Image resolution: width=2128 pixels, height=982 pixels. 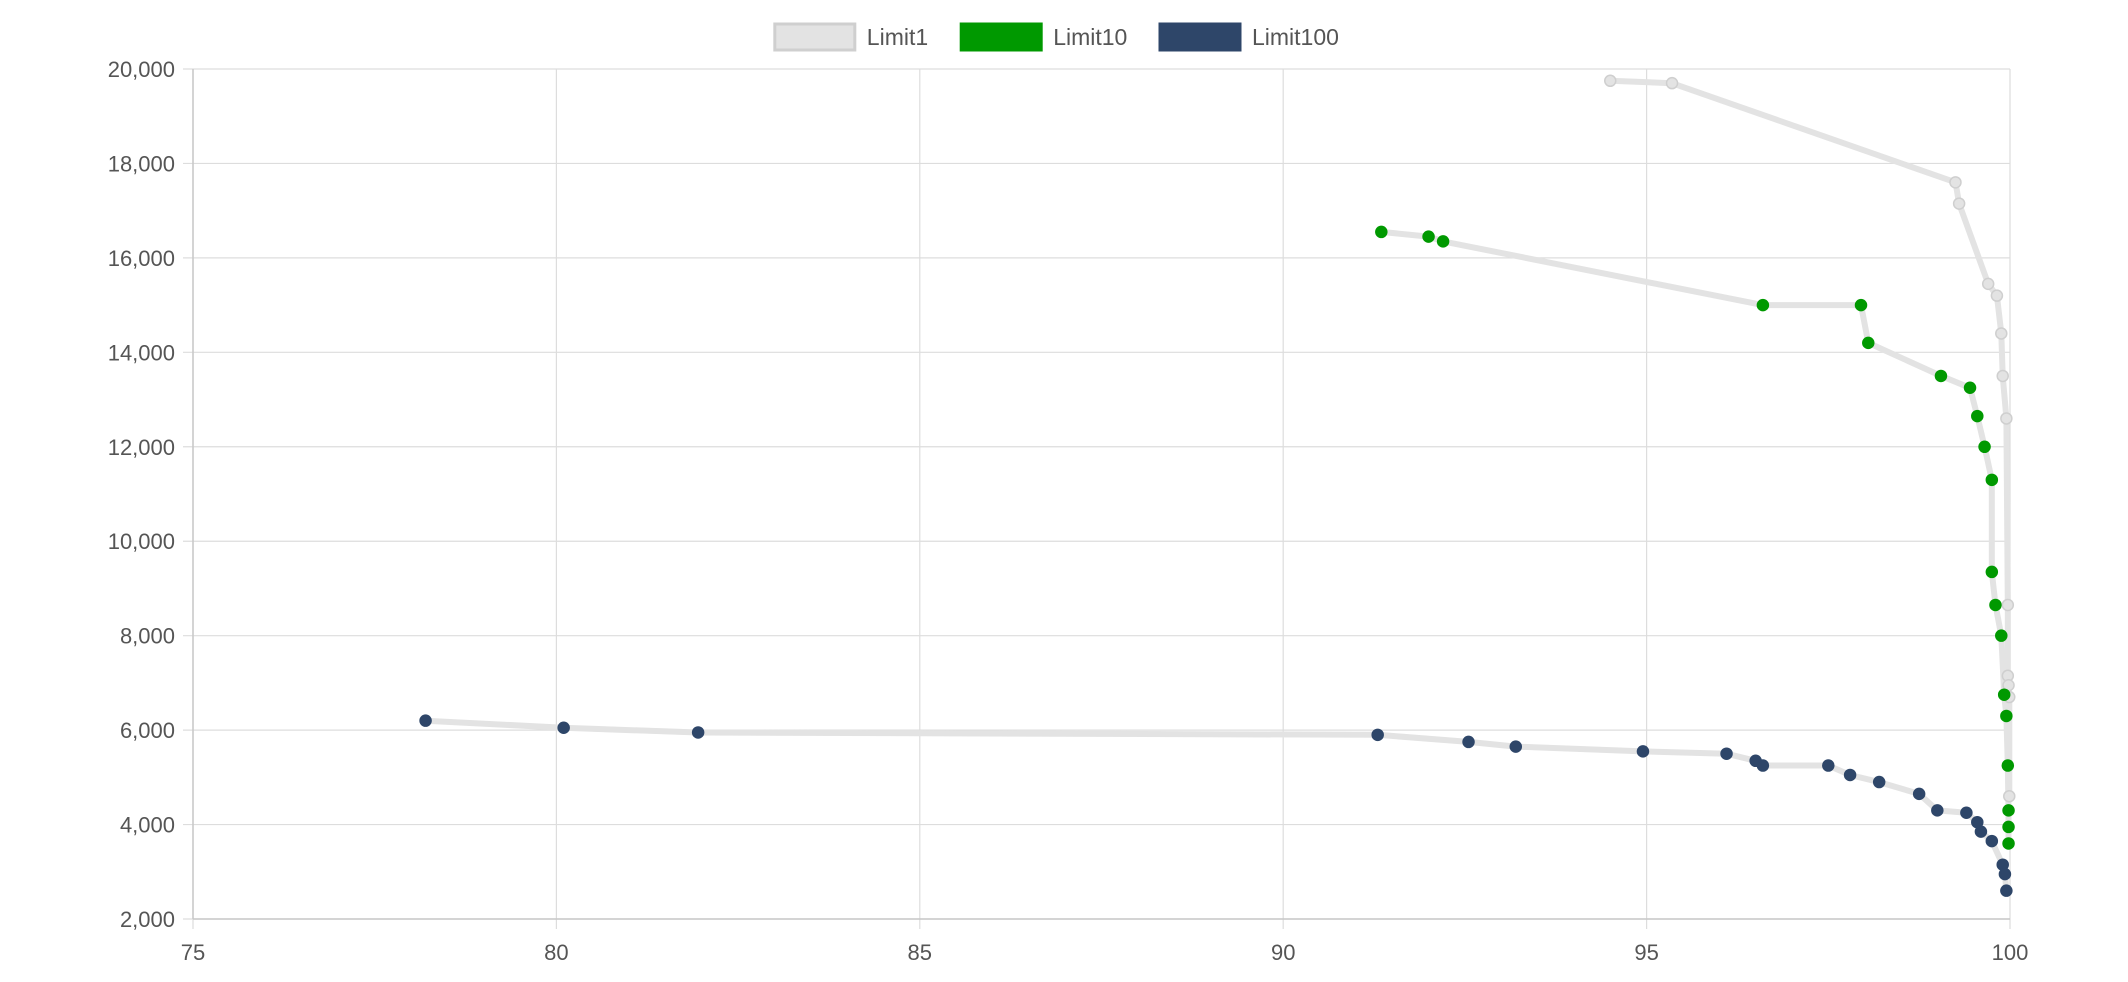 I want to click on y-tick-label: 16,000, so click(x=141, y=258).